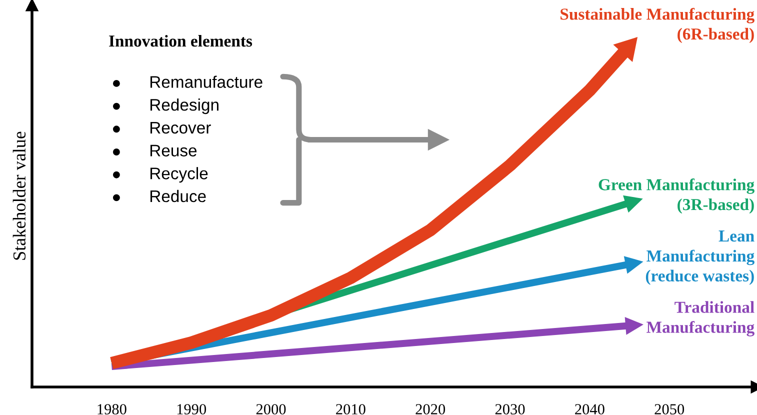  Describe the element at coordinates (179, 175) in the screenshot. I see `annotation: Recycle` at that location.